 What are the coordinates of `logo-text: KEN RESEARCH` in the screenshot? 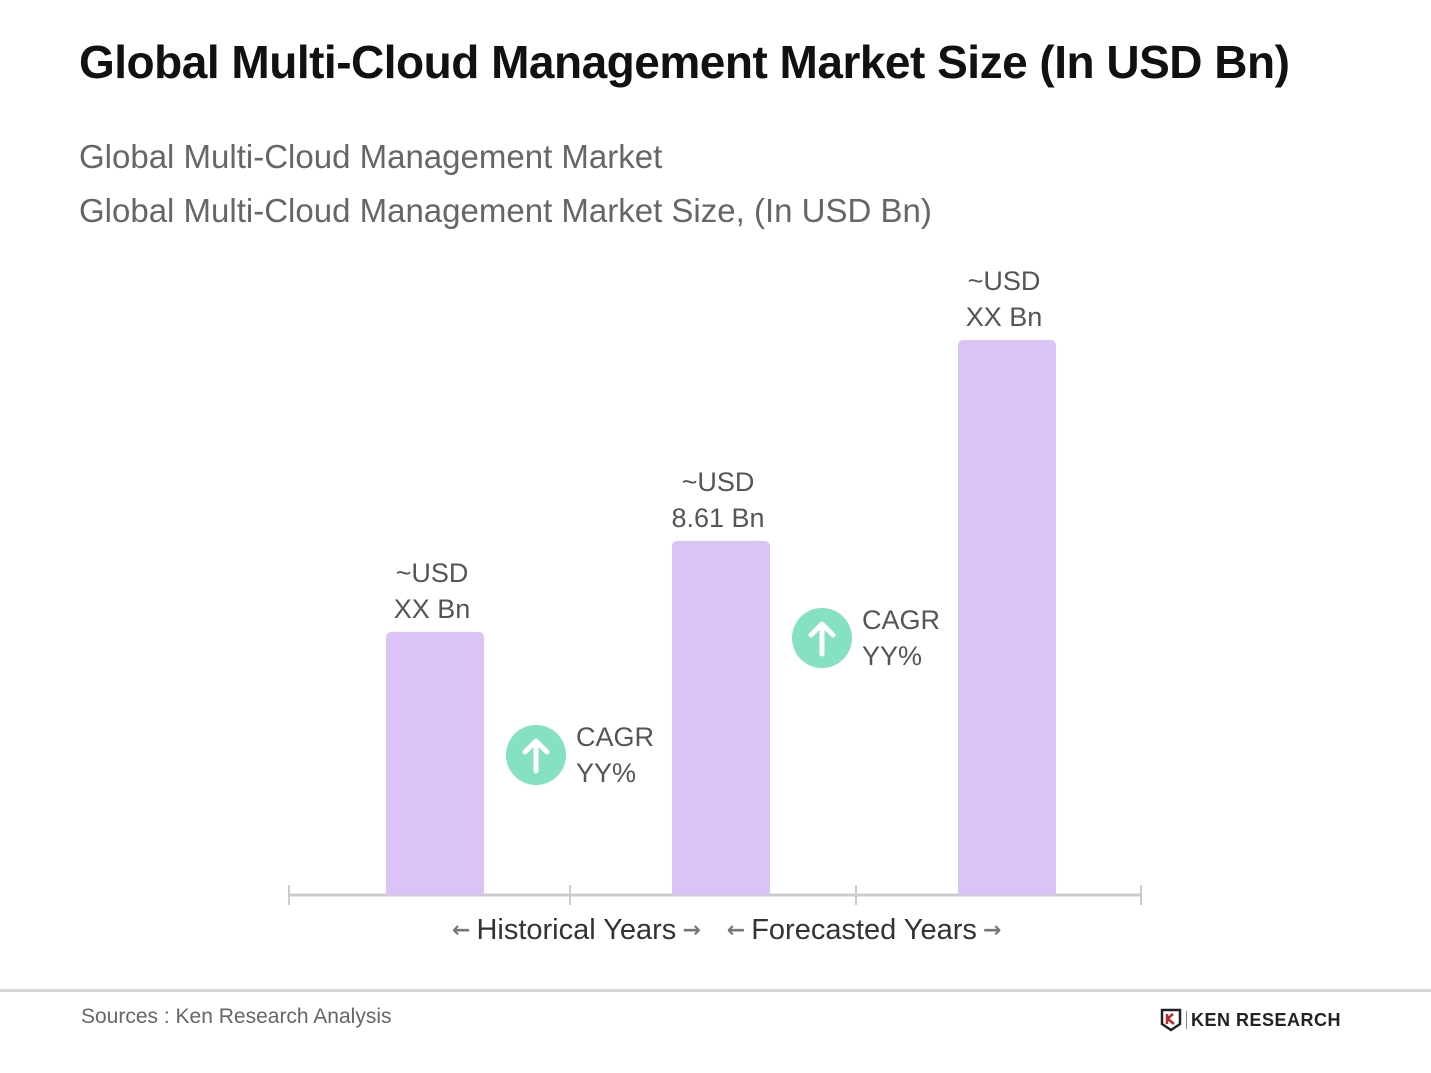 It's located at (1266, 1019).